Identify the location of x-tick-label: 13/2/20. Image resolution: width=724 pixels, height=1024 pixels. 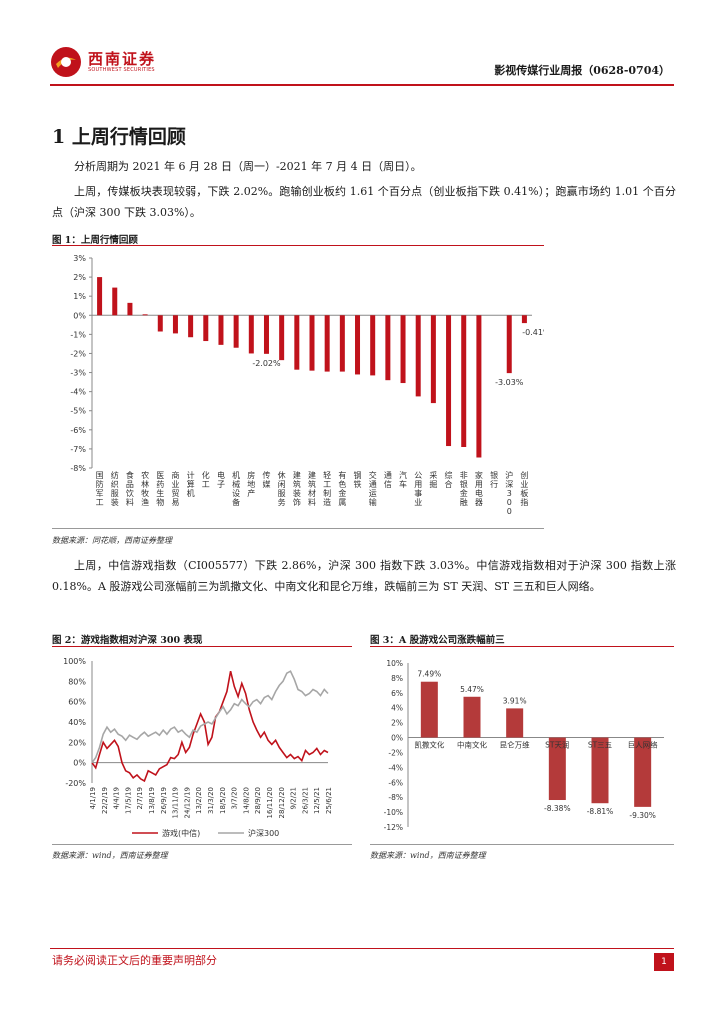
(199, 800).